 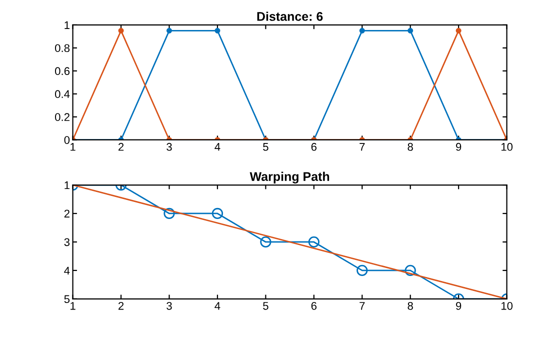 What do you see at coordinates (62, 94) in the screenshot?
I see `y-tick-label: 0.4` at bounding box center [62, 94].